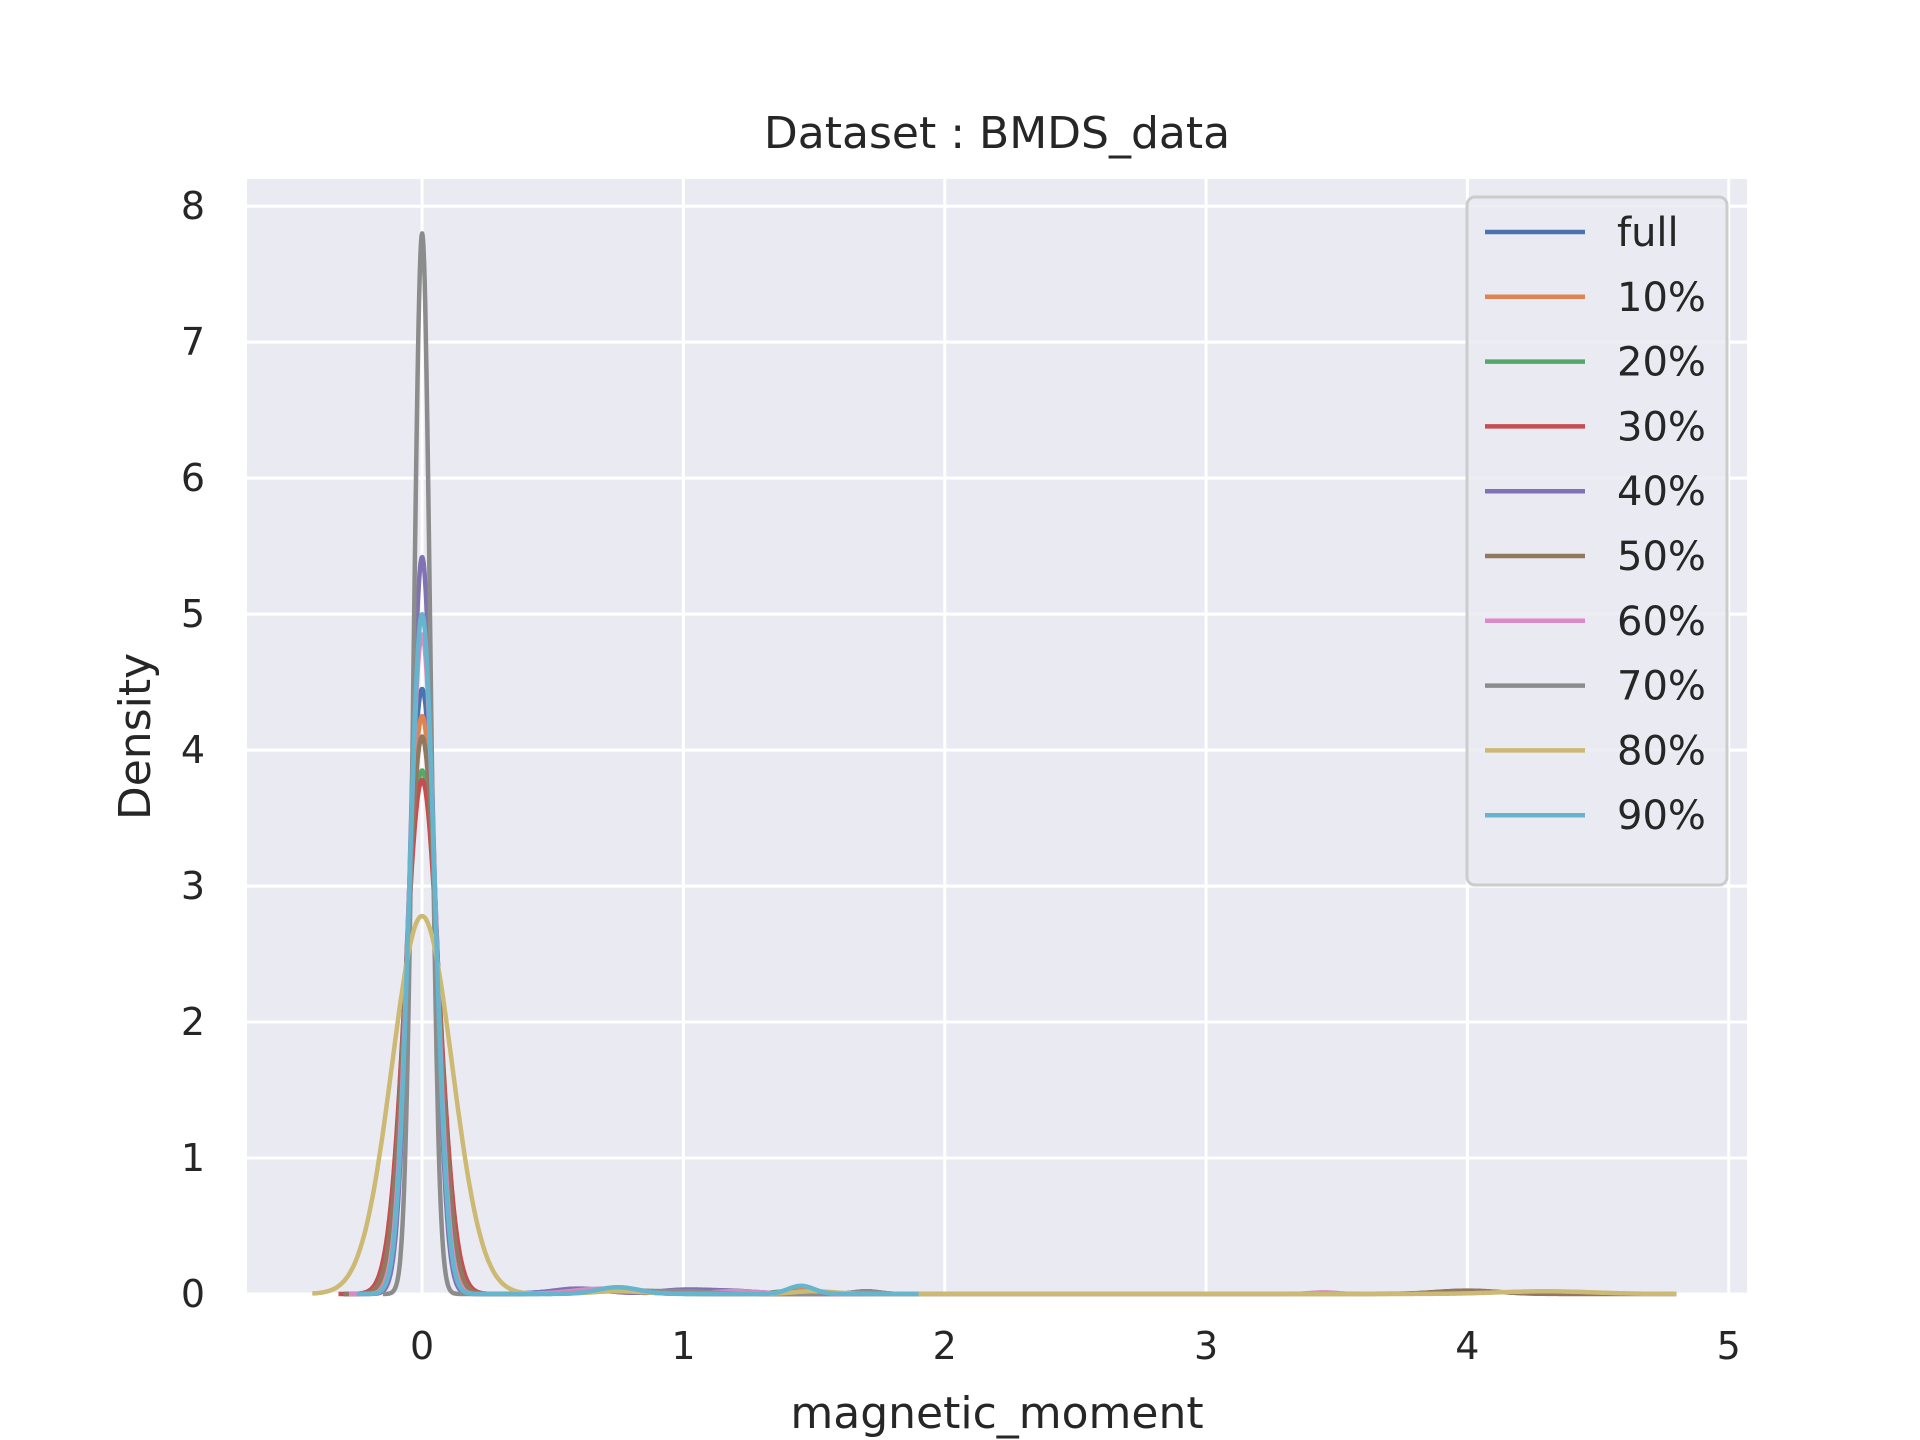 The width and height of the screenshot is (1920, 1440). What do you see at coordinates (193, 886) in the screenshot?
I see `y-tick-label: 3` at bounding box center [193, 886].